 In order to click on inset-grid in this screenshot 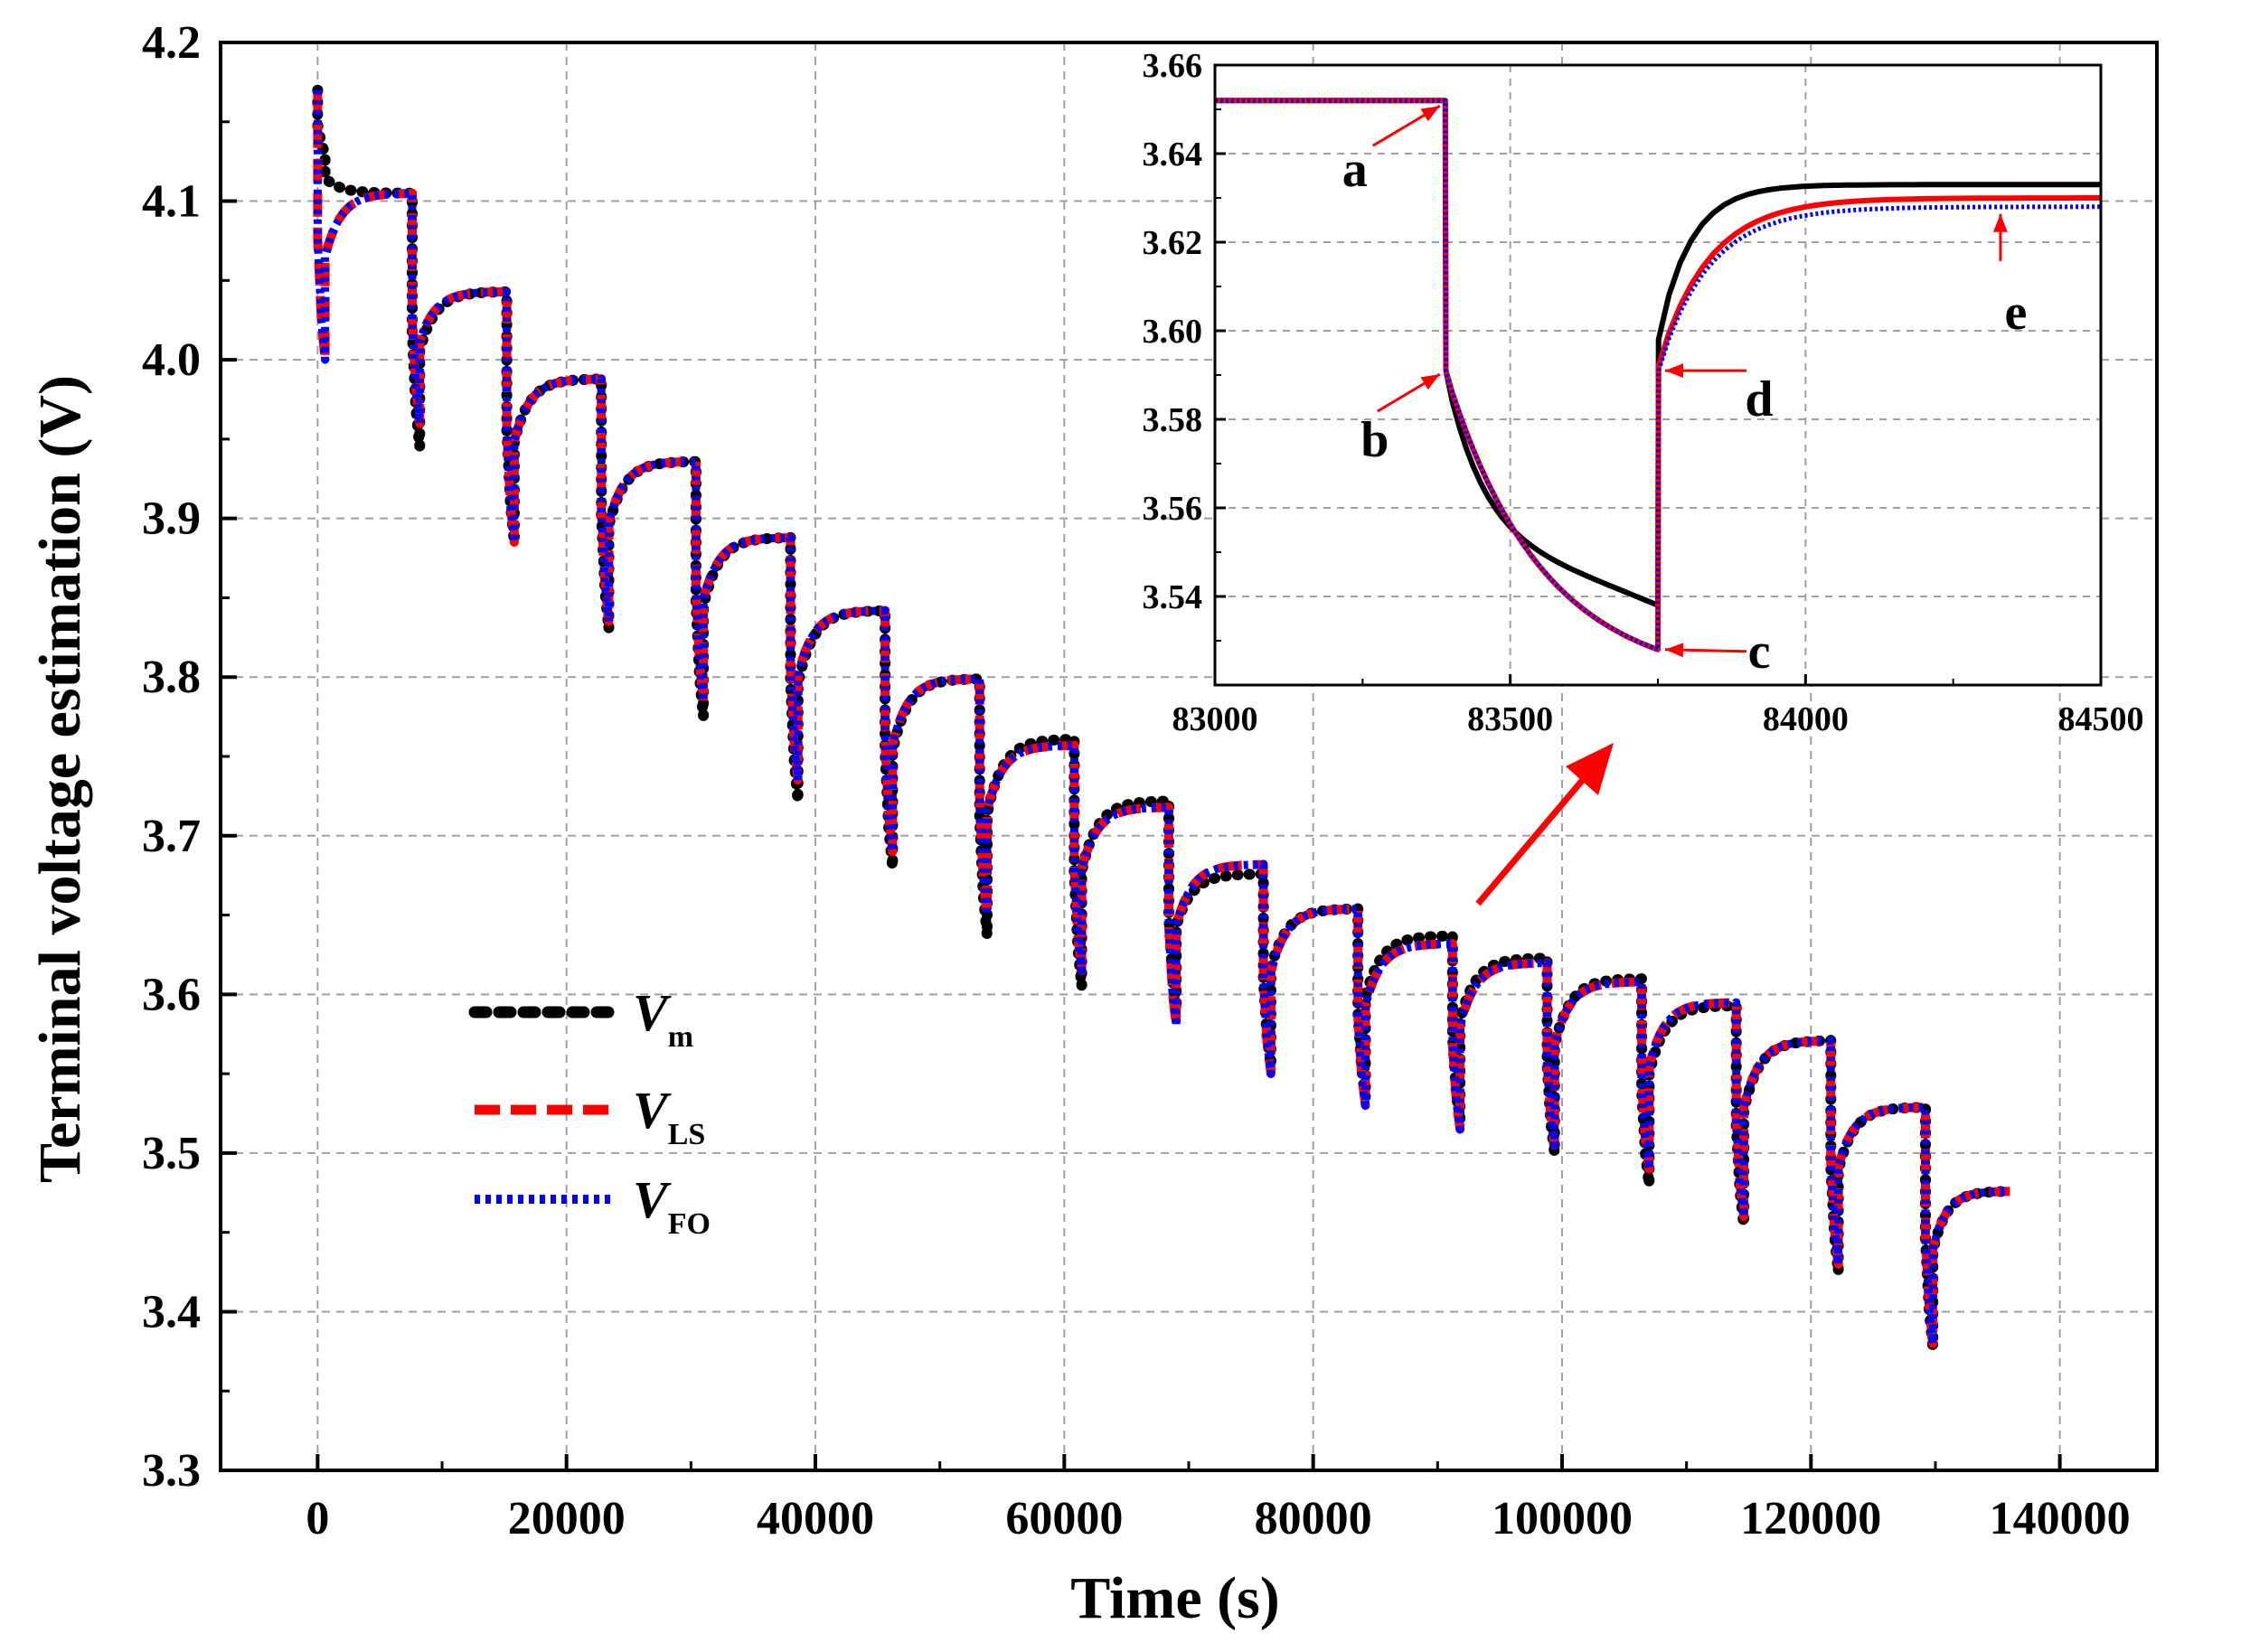, I will do `click(1658, 375)`.